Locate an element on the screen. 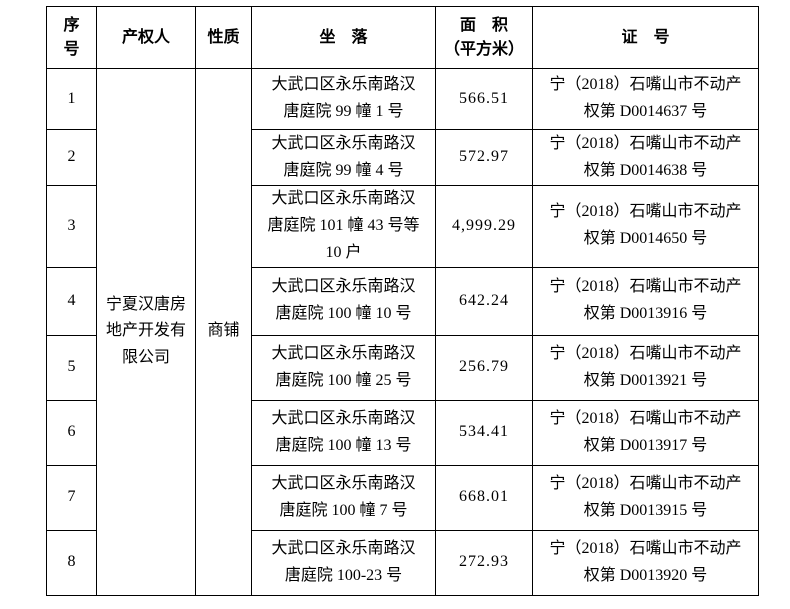 The height and width of the screenshot is (609, 790). cert-cell: 宁（2018）石嘴山市不动产 权第 D0014638 号 is located at coordinates (645, 157).